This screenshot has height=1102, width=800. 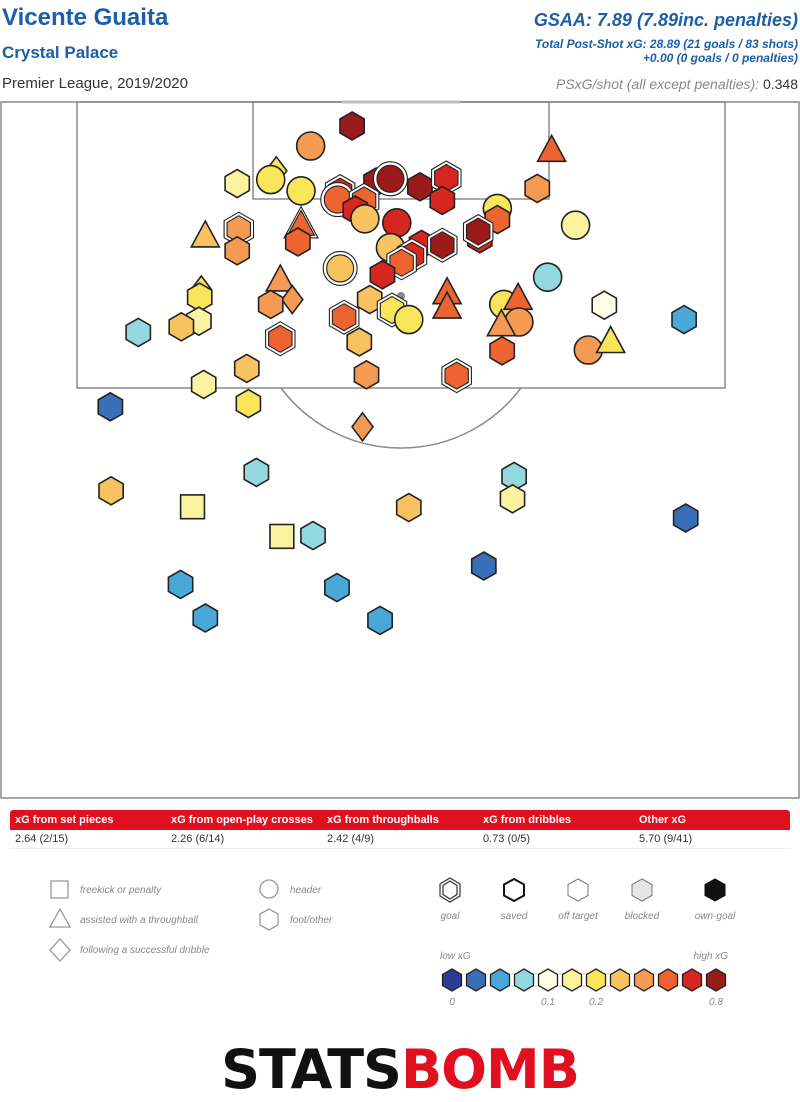 What do you see at coordinates (60, 950) in the screenshot?
I see `legend-diamond-icon` at bounding box center [60, 950].